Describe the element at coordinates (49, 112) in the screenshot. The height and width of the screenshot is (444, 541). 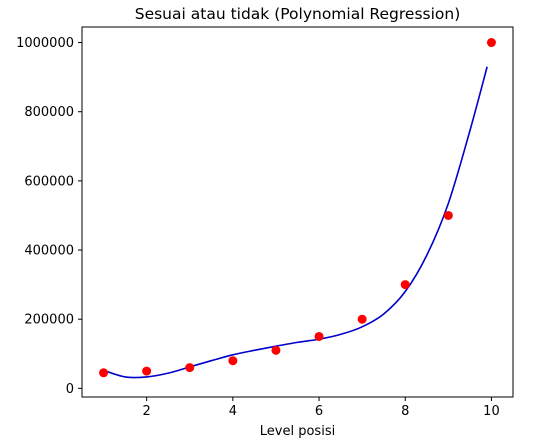
I see `y-tick-label: 800000` at that location.